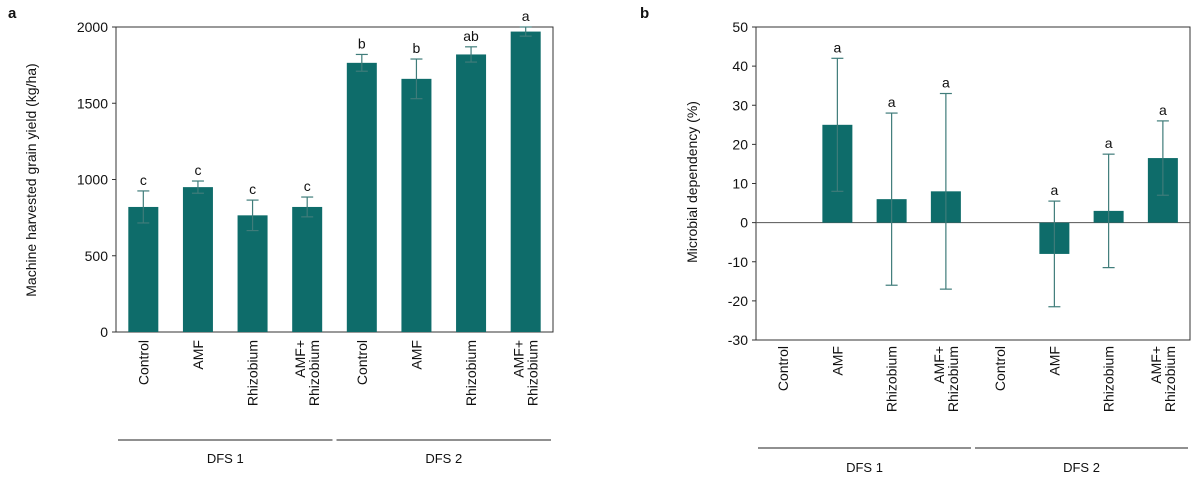 Image resolution: width=1200 pixels, height=481 pixels. Describe the element at coordinates (526, 16) in the screenshot. I see `significance-letter-a: a` at that location.